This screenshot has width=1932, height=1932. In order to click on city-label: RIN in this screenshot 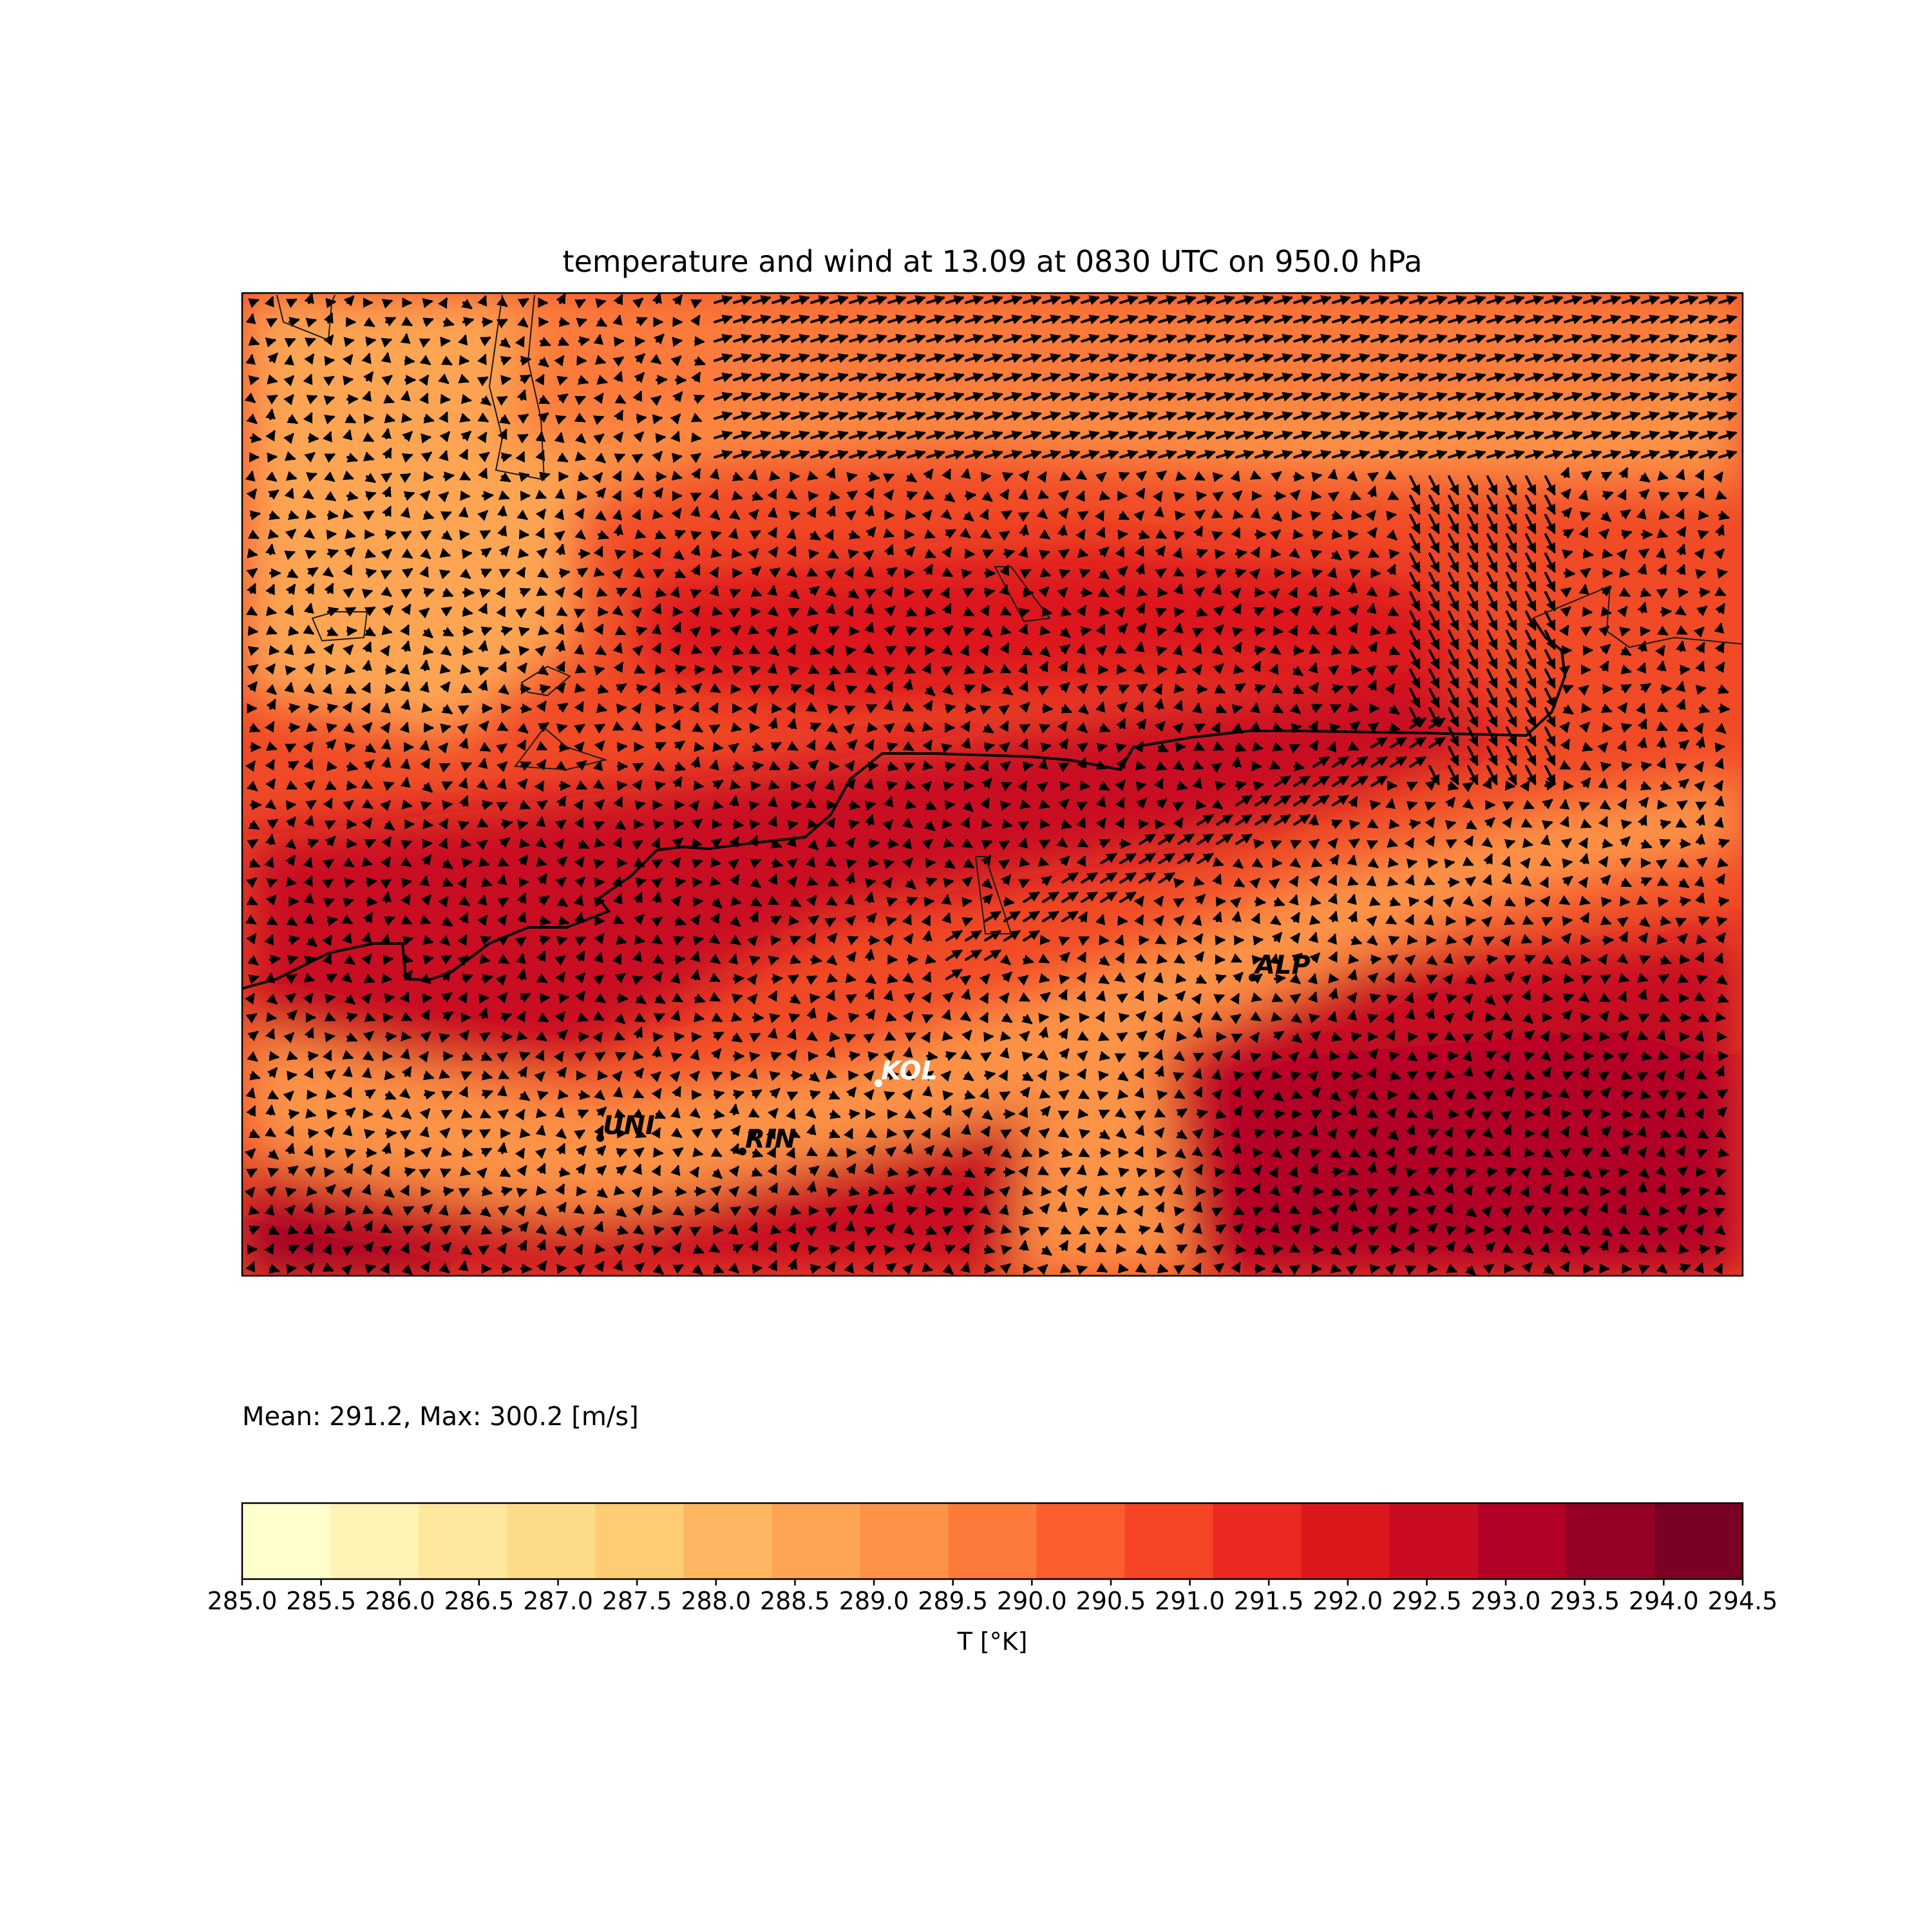, I will do `click(771, 1139)`.